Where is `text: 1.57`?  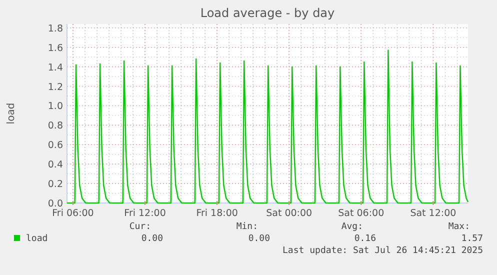
text: 1.57 is located at coordinates (472, 239).